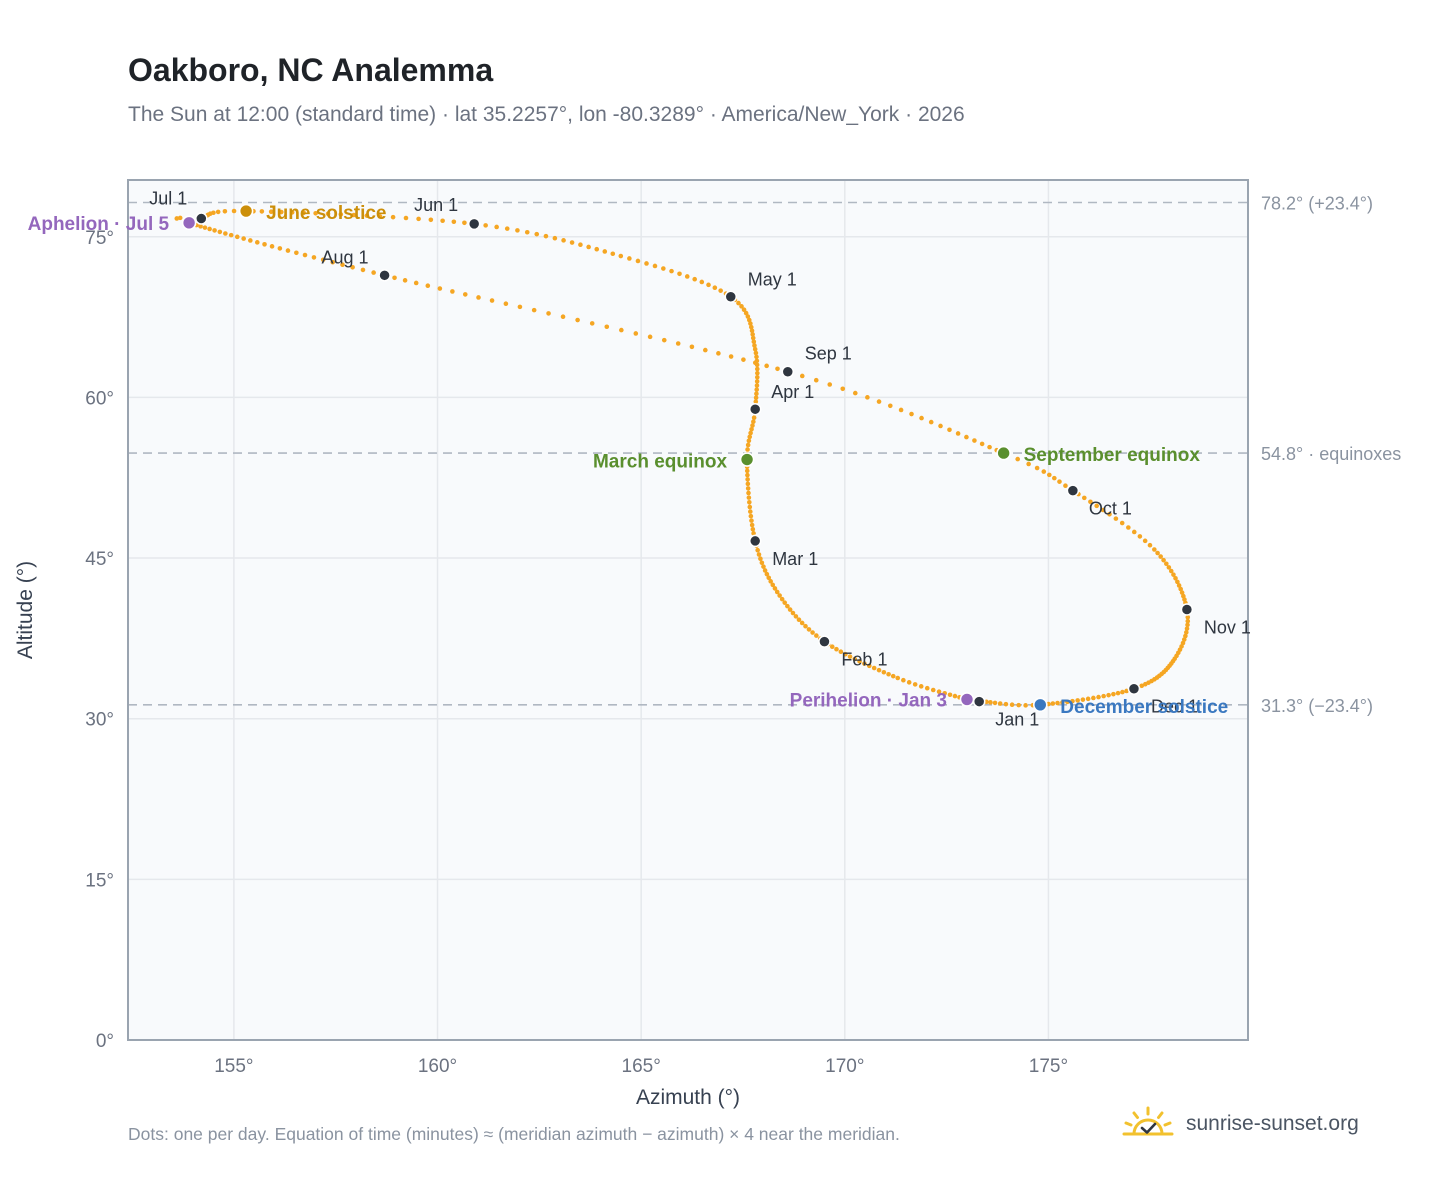 Image resolution: width=1448 pixels, height=1188 pixels. I want to click on event-marker, so click(1040, 705).